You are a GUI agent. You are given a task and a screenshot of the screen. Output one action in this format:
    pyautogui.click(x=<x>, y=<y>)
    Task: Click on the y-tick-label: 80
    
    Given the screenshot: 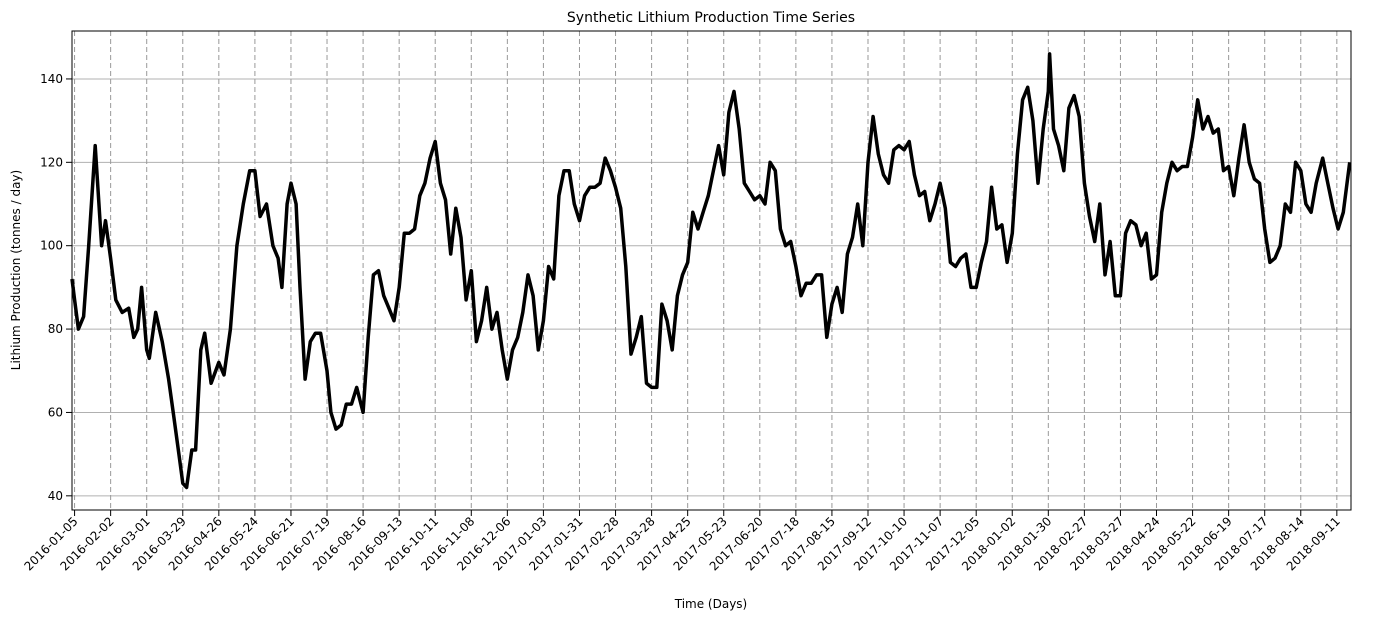 What is the action you would take?
    pyautogui.click(x=55, y=329)
    